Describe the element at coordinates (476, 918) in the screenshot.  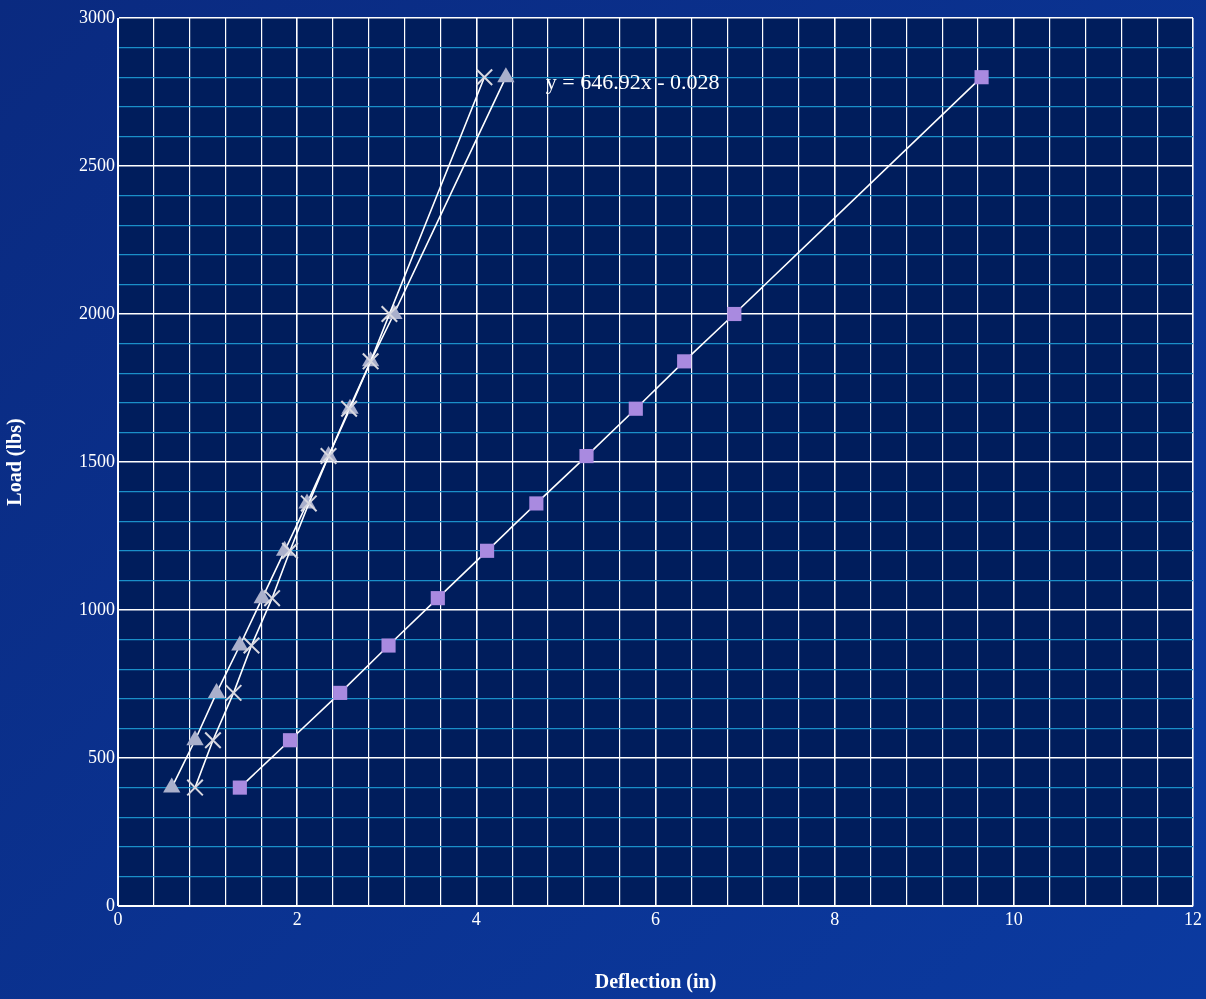
I see `x-tick-label: 4` at that location.